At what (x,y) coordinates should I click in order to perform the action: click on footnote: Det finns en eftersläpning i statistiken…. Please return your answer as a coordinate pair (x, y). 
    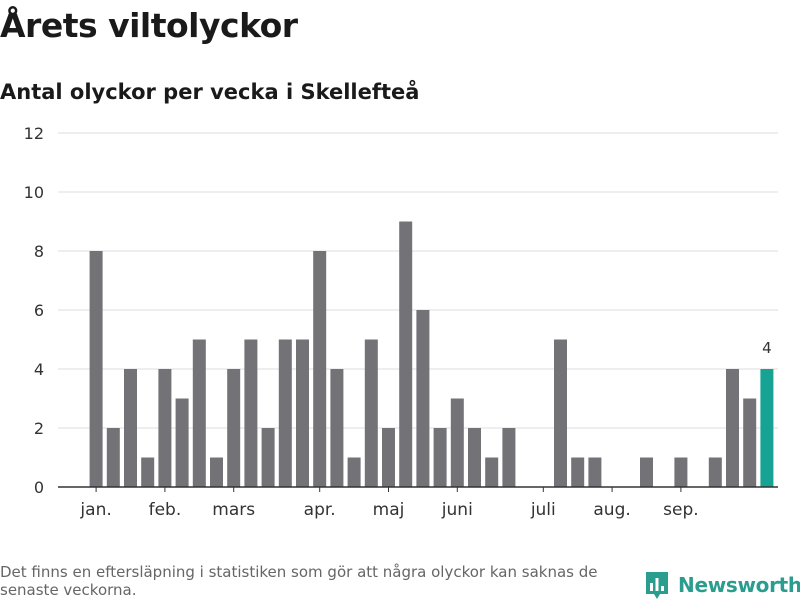
    Looking at the image, I should click on (299, 581).